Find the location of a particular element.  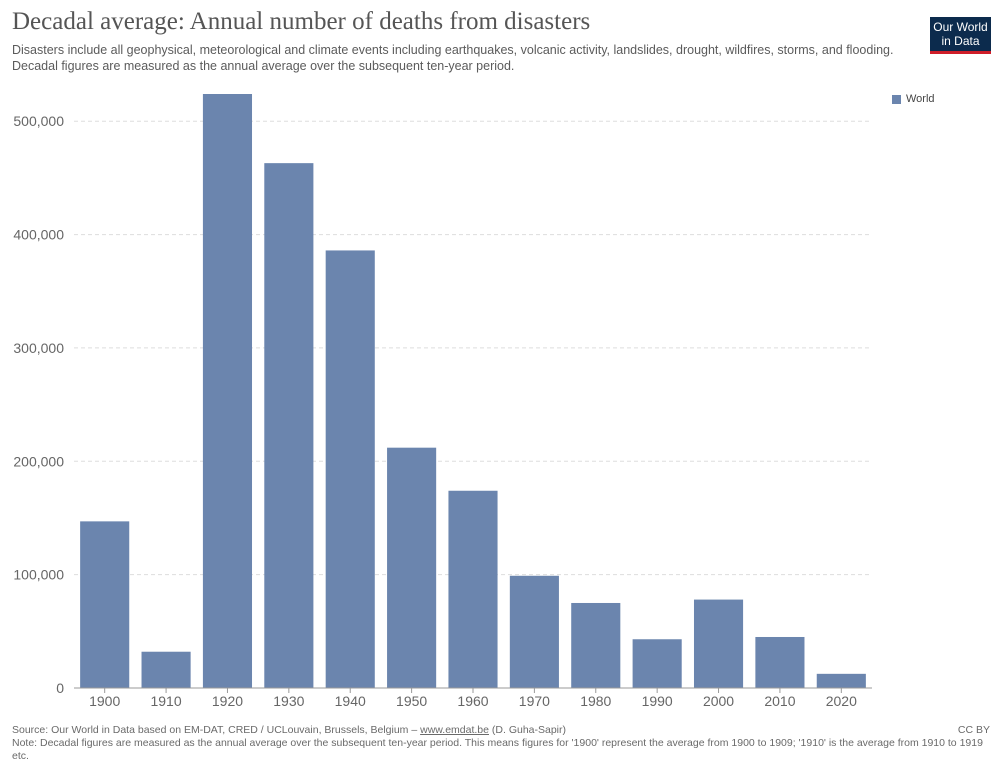

bar-2000 is located at coordinates (718, 643).